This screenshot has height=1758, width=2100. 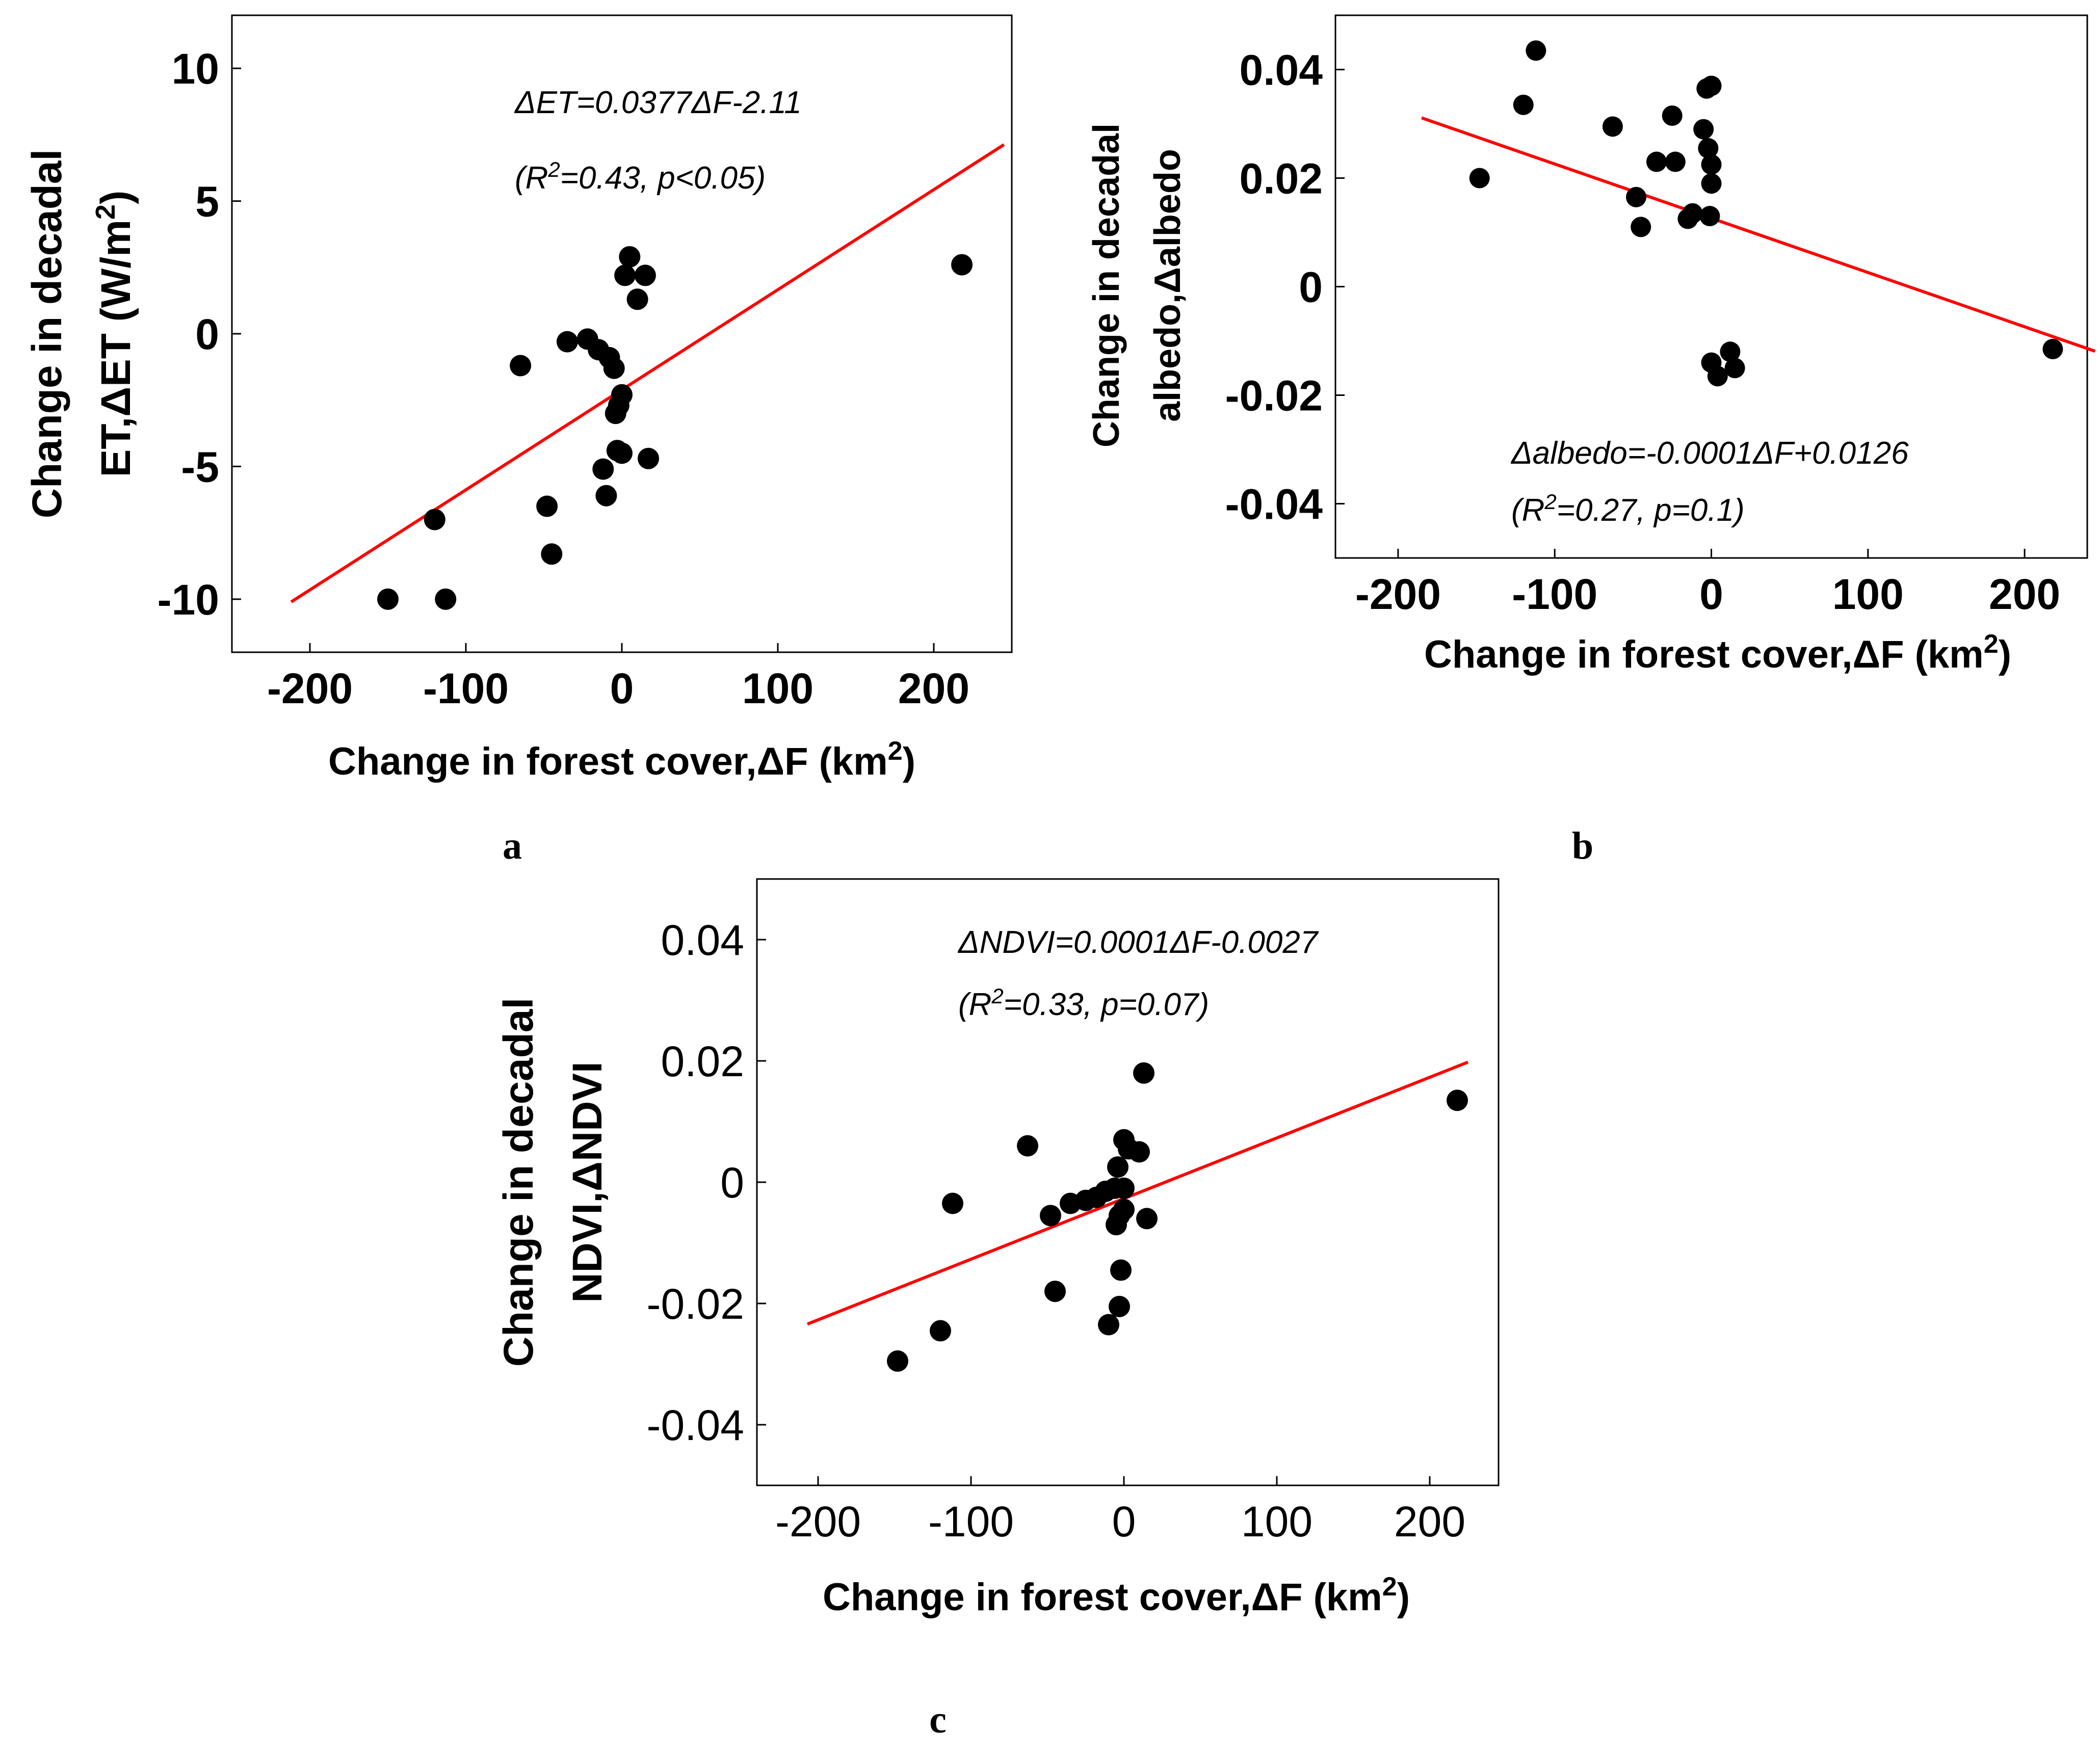 I want to click on panel-c-x-axis-label: Change in forest cover,ΔF (km2), so click(x=1116, y=1595).